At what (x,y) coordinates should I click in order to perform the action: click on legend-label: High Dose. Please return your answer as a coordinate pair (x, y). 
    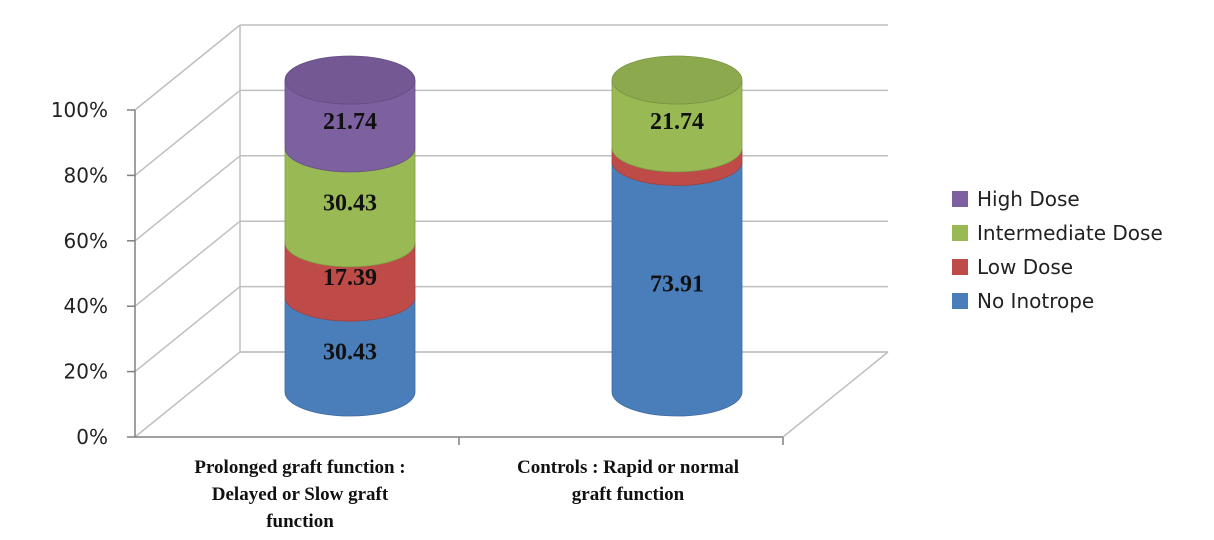
    Looking at the image, I should click on (1028, 199).